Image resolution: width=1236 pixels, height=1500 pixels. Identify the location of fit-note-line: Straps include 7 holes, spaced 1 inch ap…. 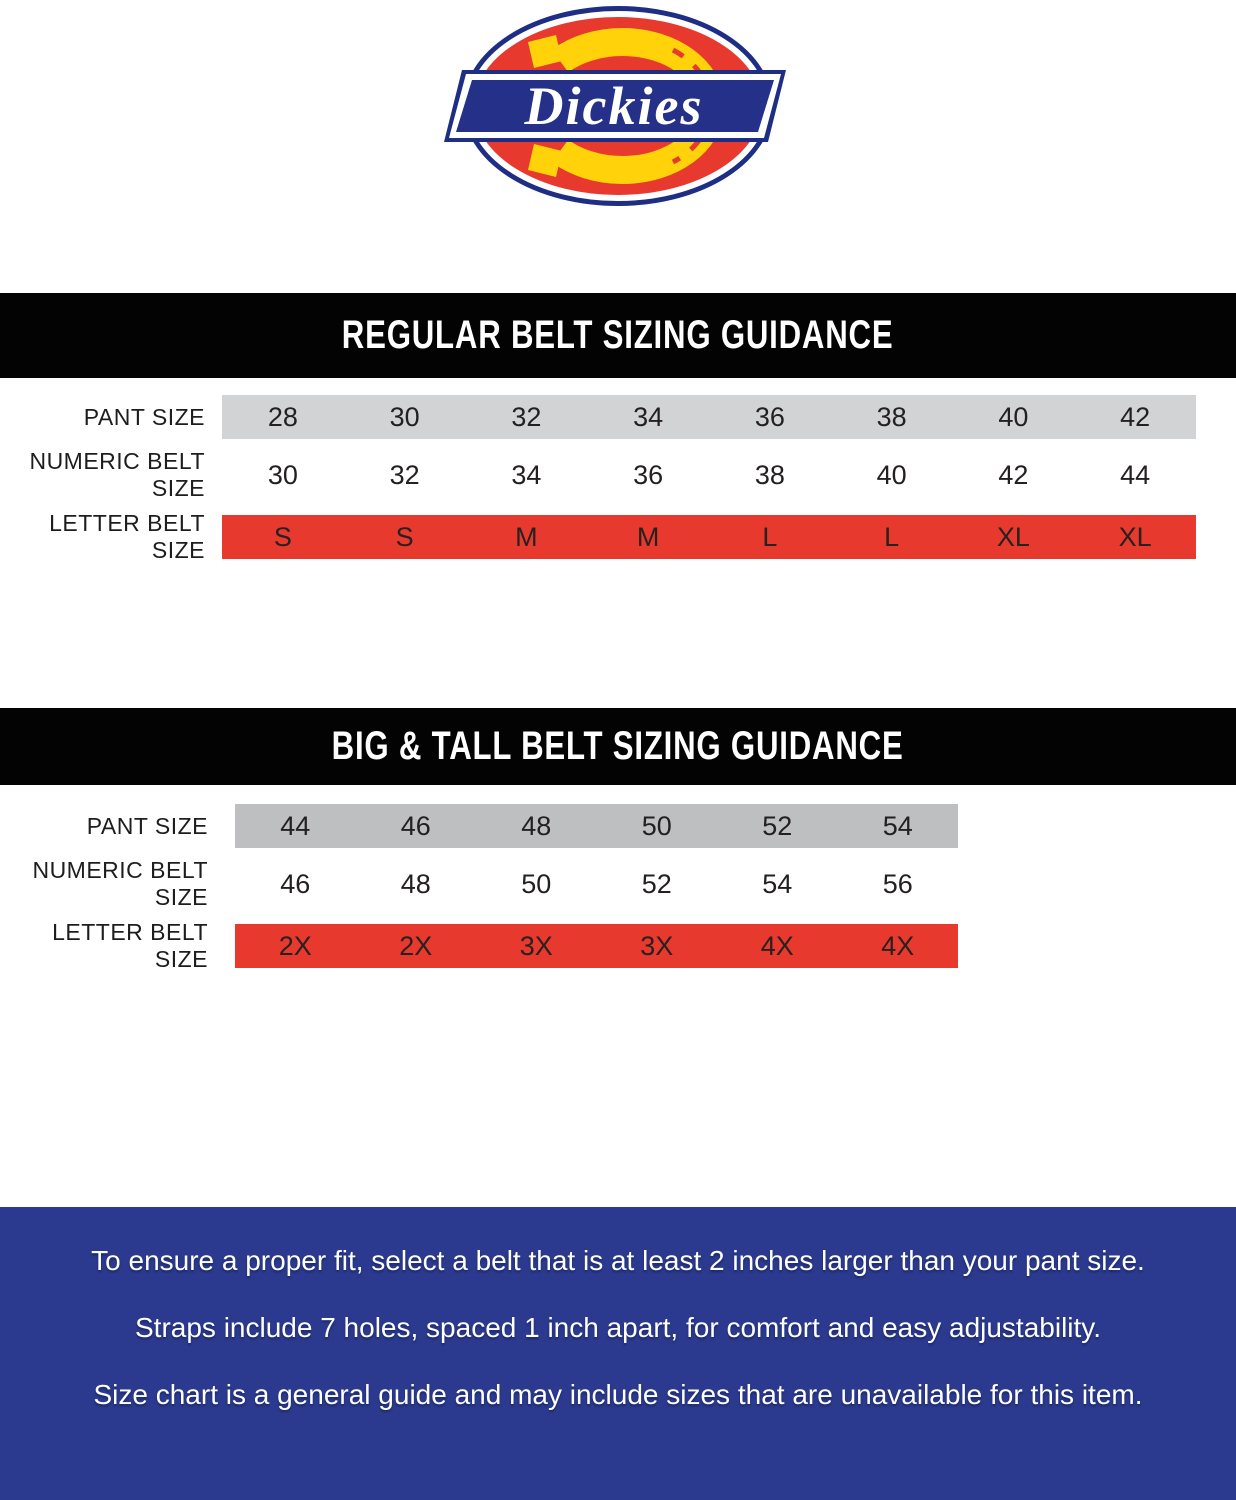
(617, 1327).